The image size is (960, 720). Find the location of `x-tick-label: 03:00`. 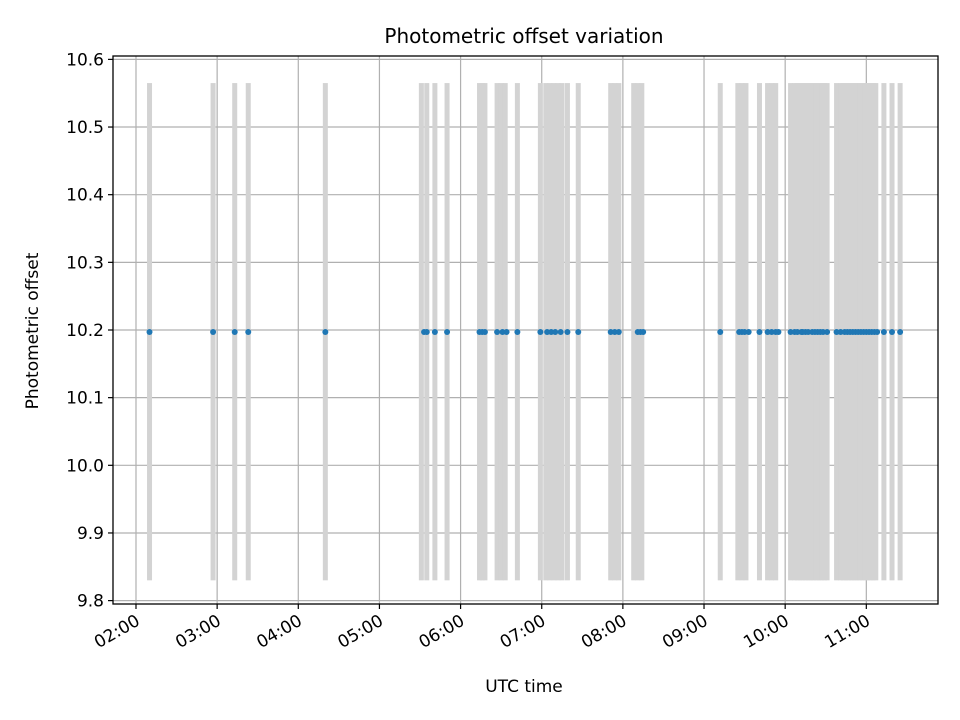

x-tick-label: 03:00 is located at coordinates (198, 632).